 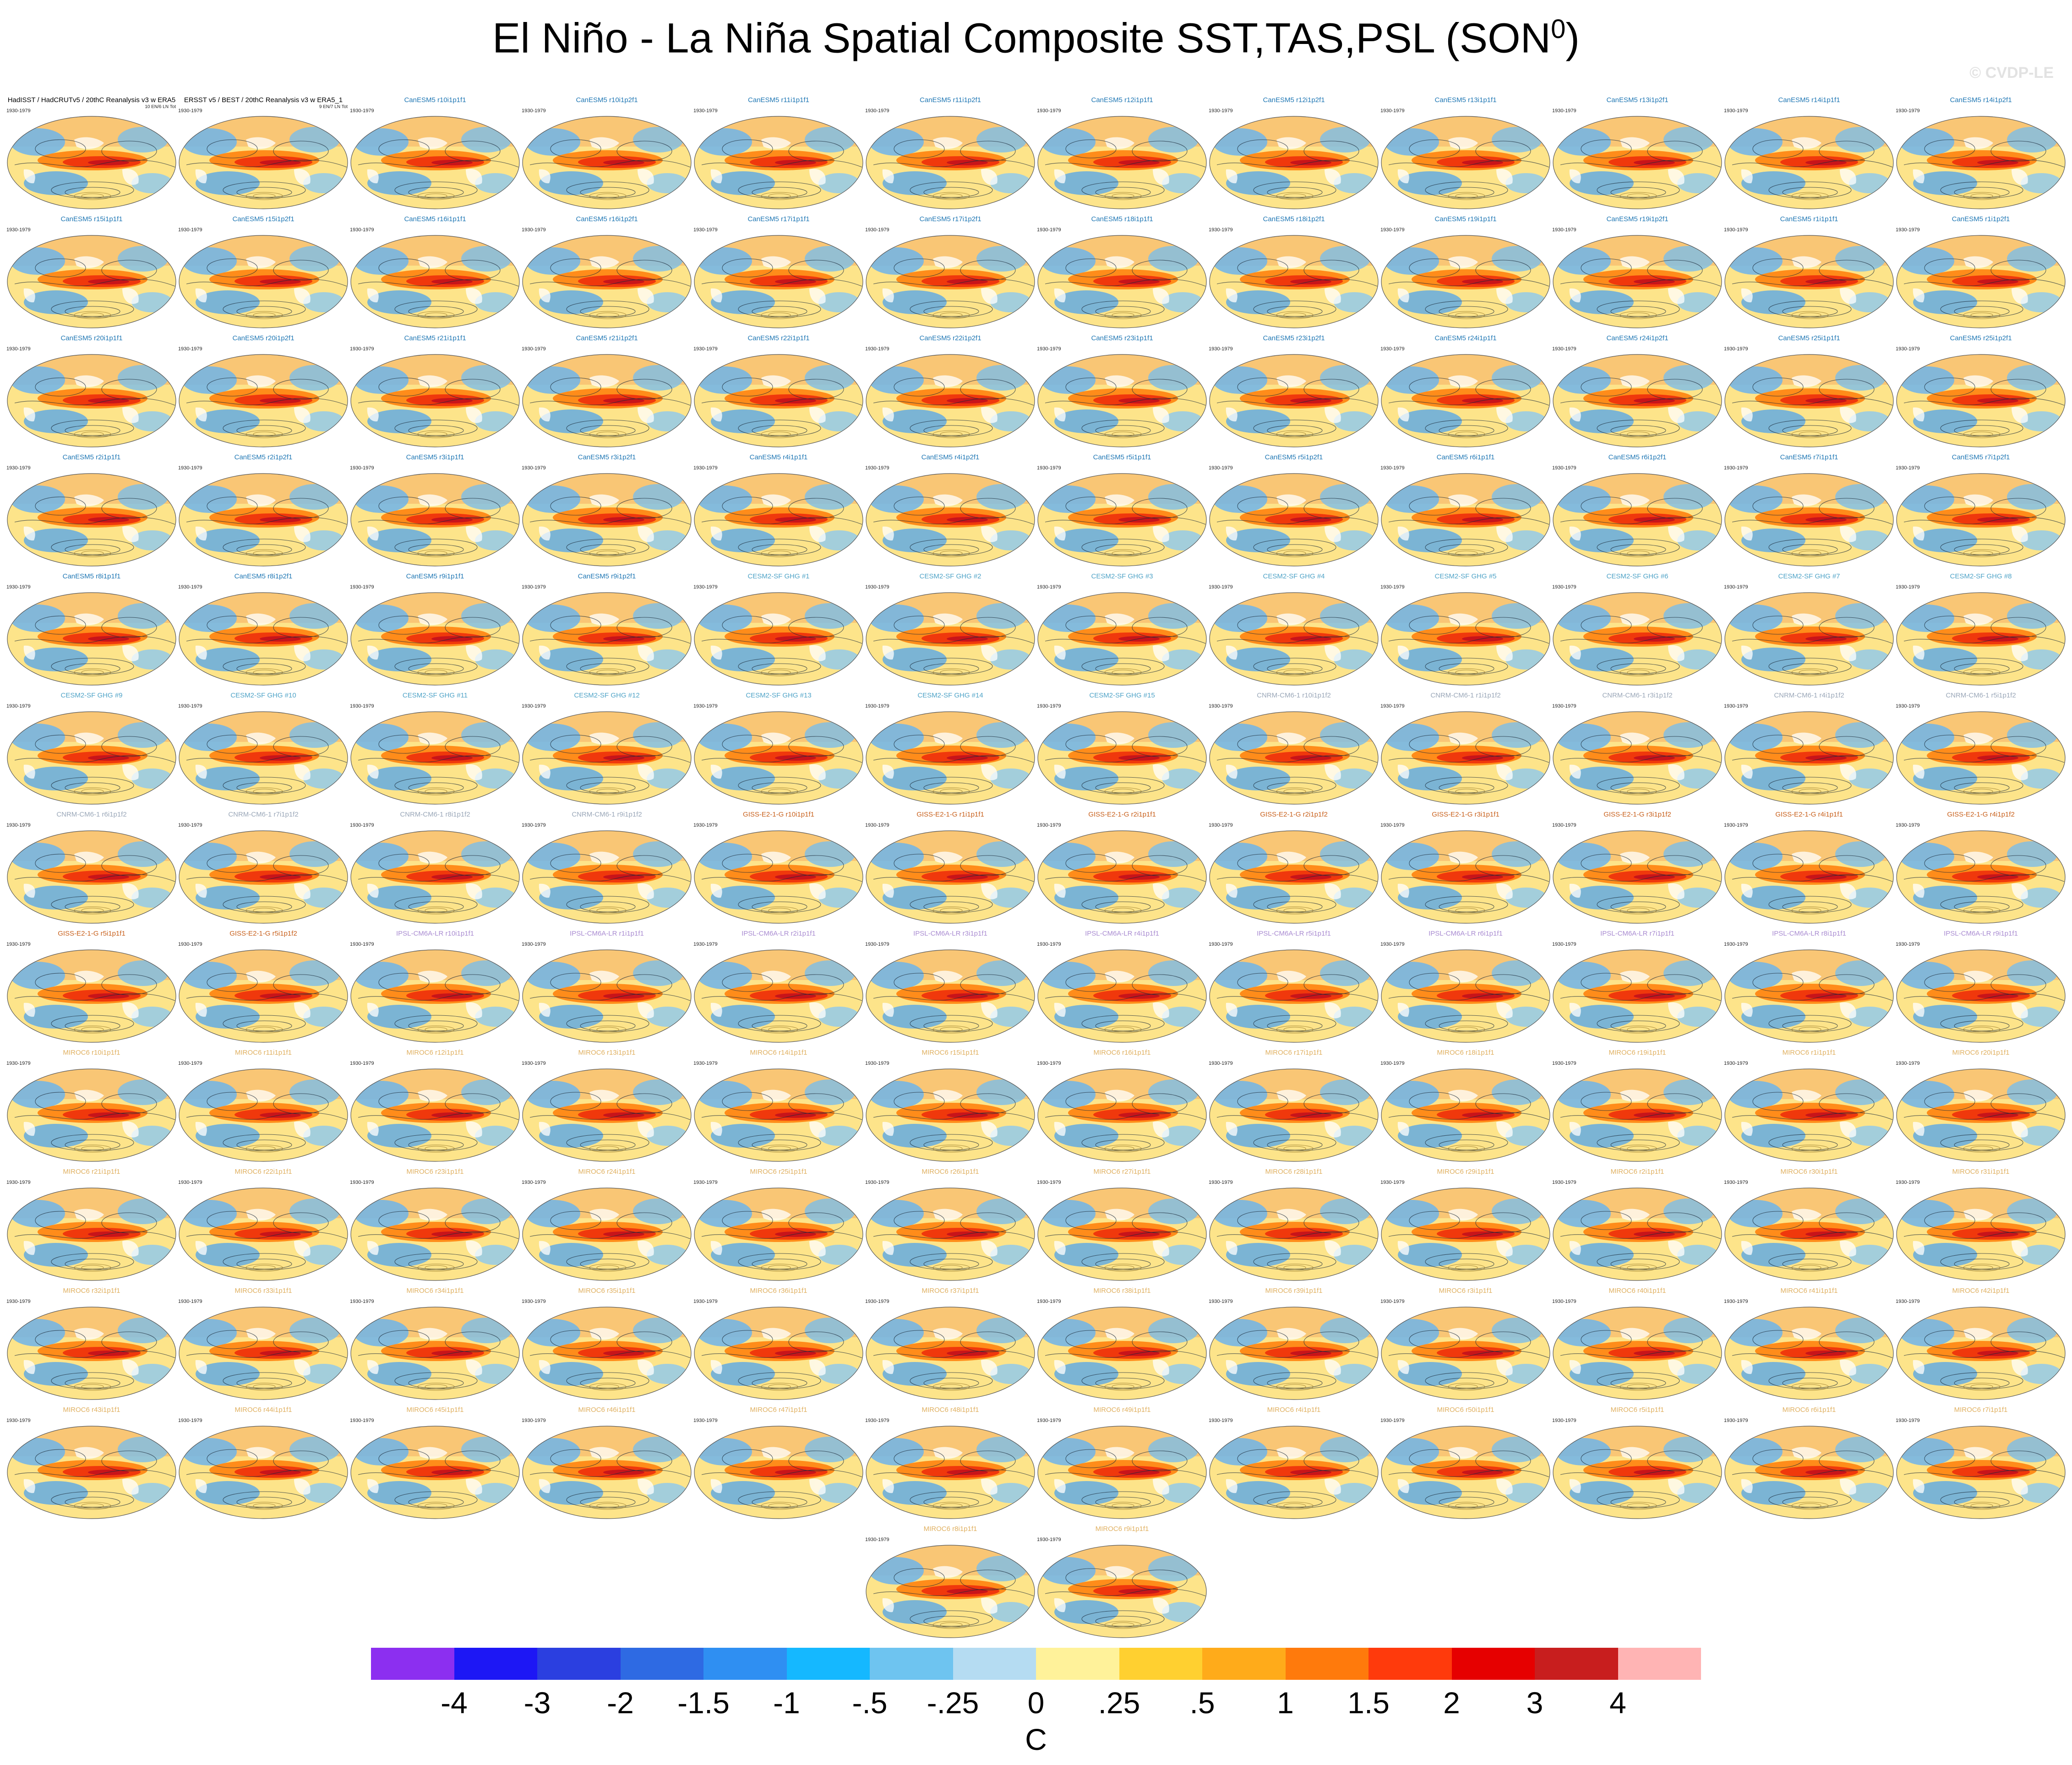 I want to click on map-panel: MIROC6 r38i1p1f1 1930-1979, so click(x=1122, y=1344).